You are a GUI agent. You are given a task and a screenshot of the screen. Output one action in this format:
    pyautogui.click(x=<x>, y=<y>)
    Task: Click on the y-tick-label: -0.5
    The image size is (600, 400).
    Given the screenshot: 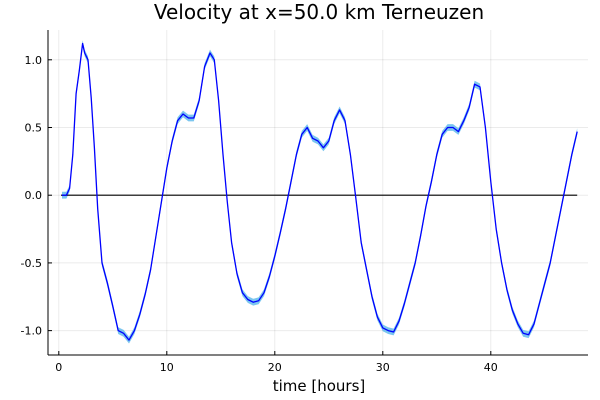 What is the action you would take?
    pyautogui.click(x=31, y=263)
    